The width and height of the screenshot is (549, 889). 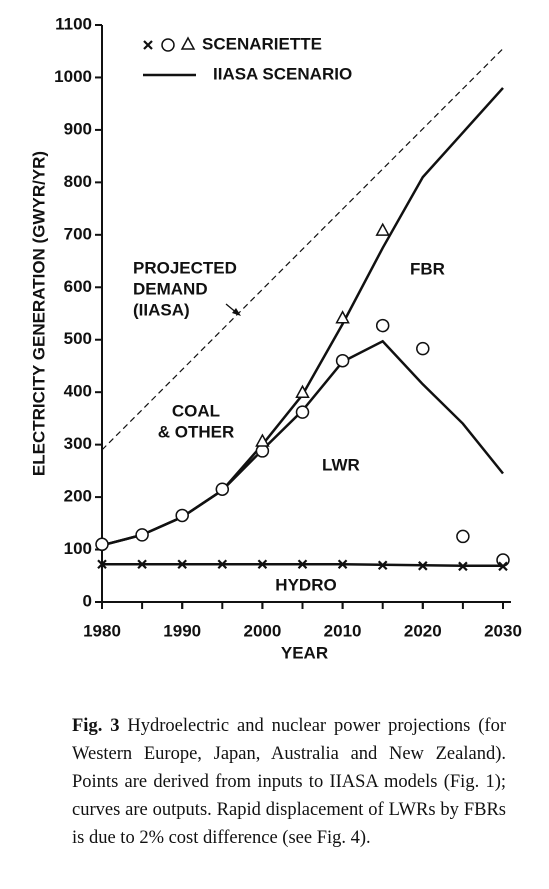 What do you see at coordinates (73, 23) in the screenshot?
I see `y-tick-label: 1100` at bounding box center [73, 23].